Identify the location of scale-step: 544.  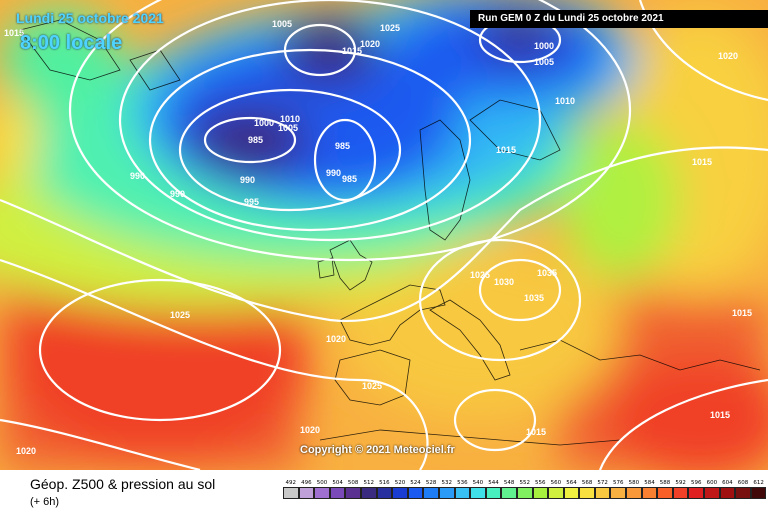
(493, 489).